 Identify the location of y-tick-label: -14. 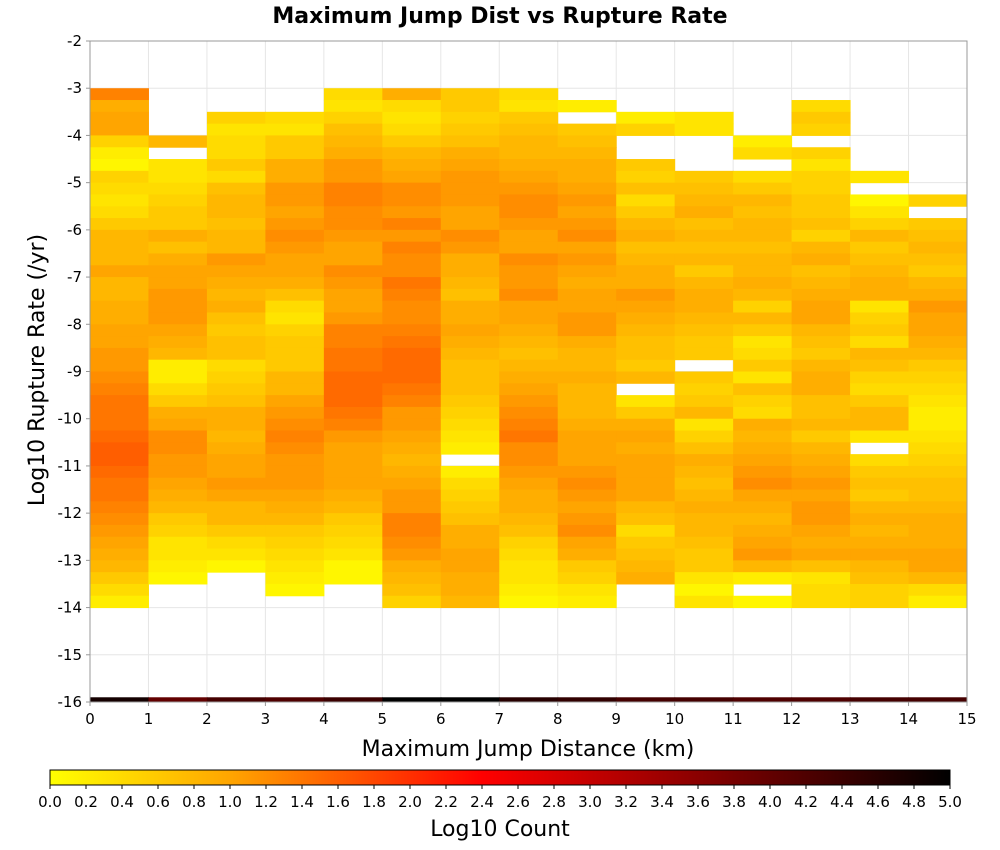
(70, 608).